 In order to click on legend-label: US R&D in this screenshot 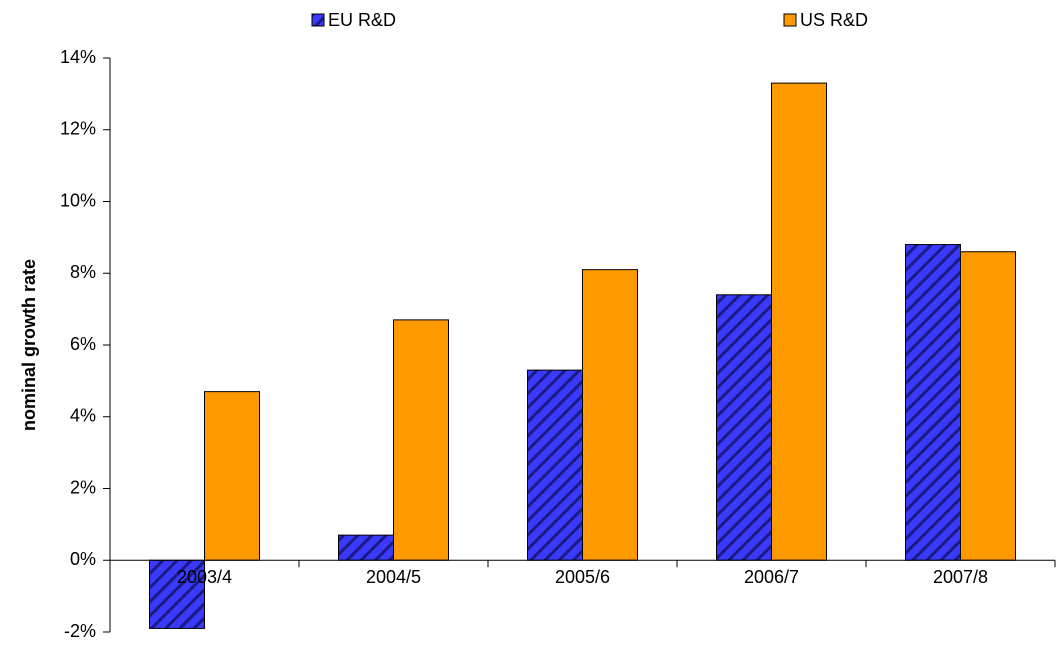, I will do `click(834, 20)`.